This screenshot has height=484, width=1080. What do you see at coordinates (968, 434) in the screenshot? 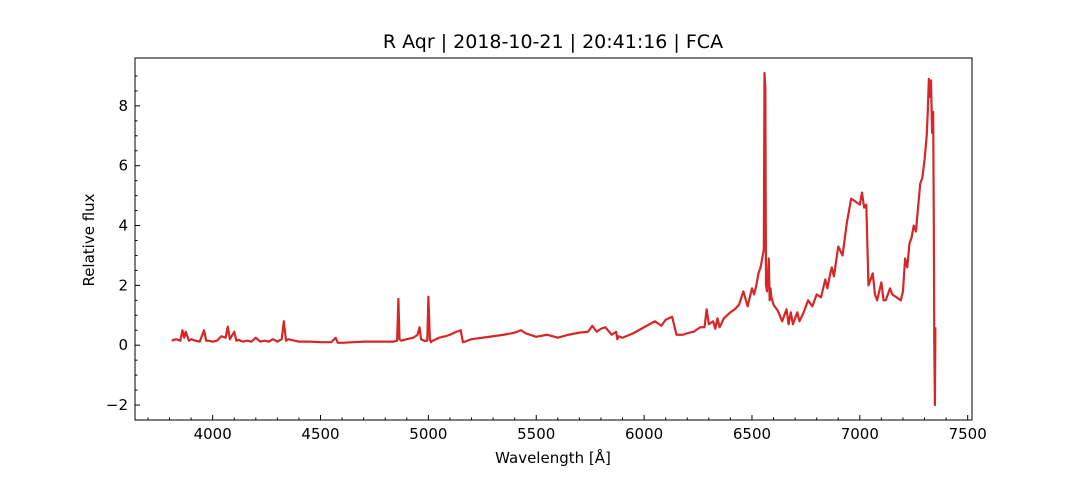
I see `x-tick-label: 7500` at bounding box center [968, 434].